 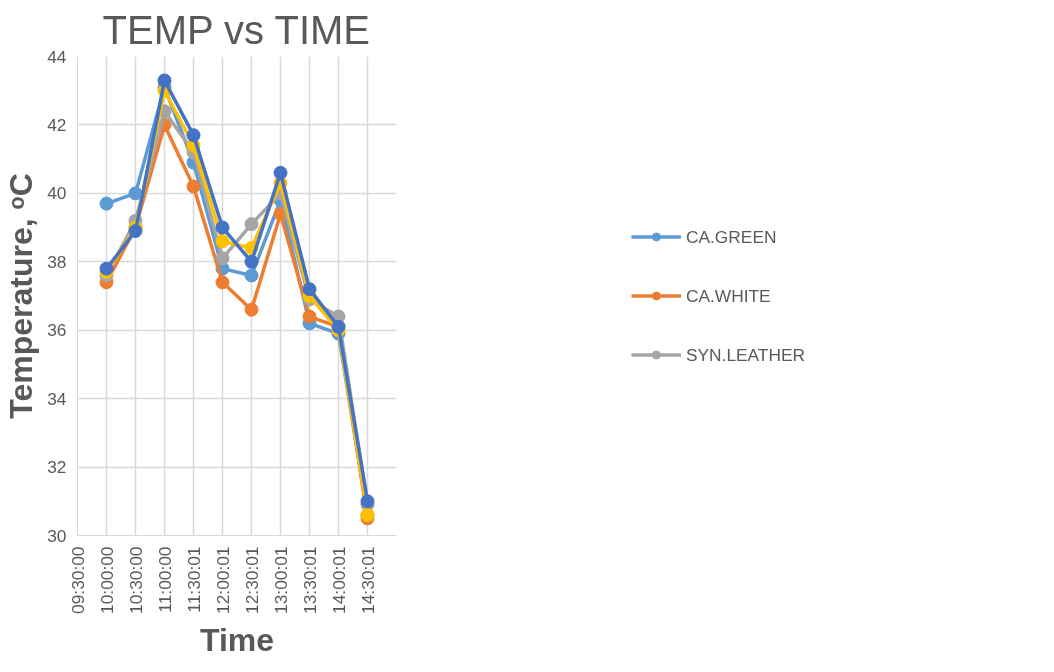 I want to click on x-axis-title: Time, so click(x=237, y=639).